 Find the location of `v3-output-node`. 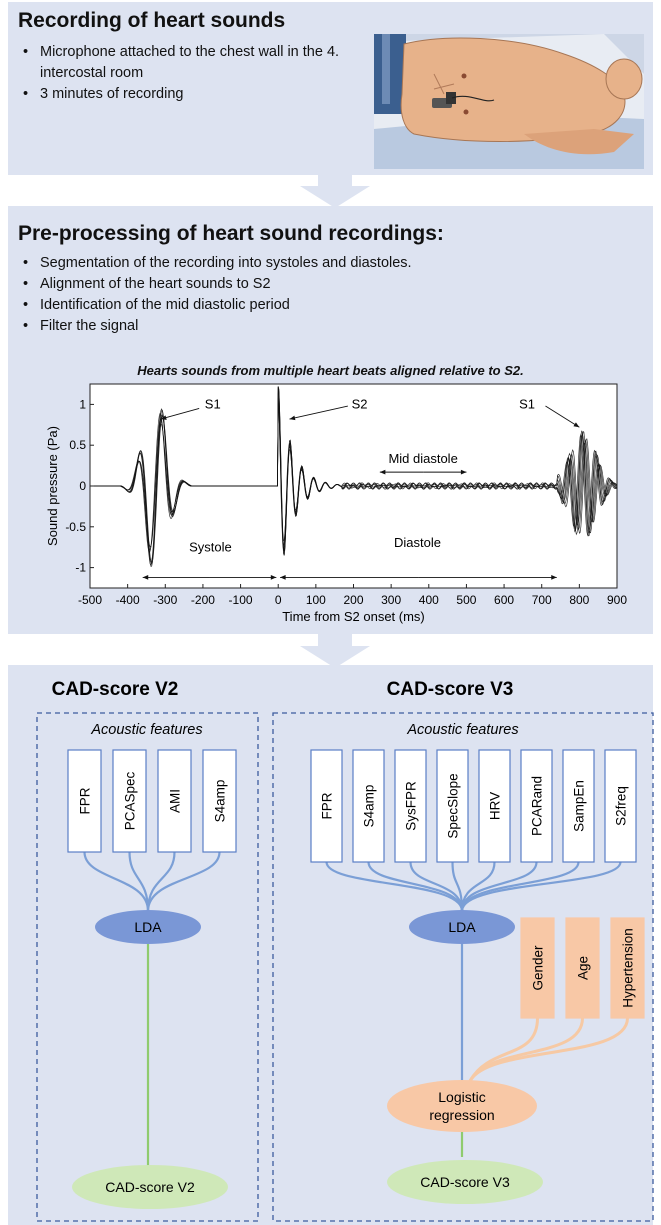

v3-output-node is located at coordinates (465, 1182).